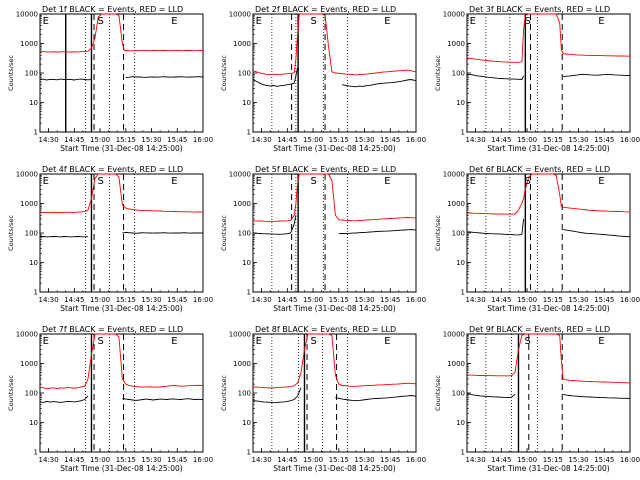  I want to click on panel-title: Det 5f BLACK = Events, RED = LLD, so click(325, 169).